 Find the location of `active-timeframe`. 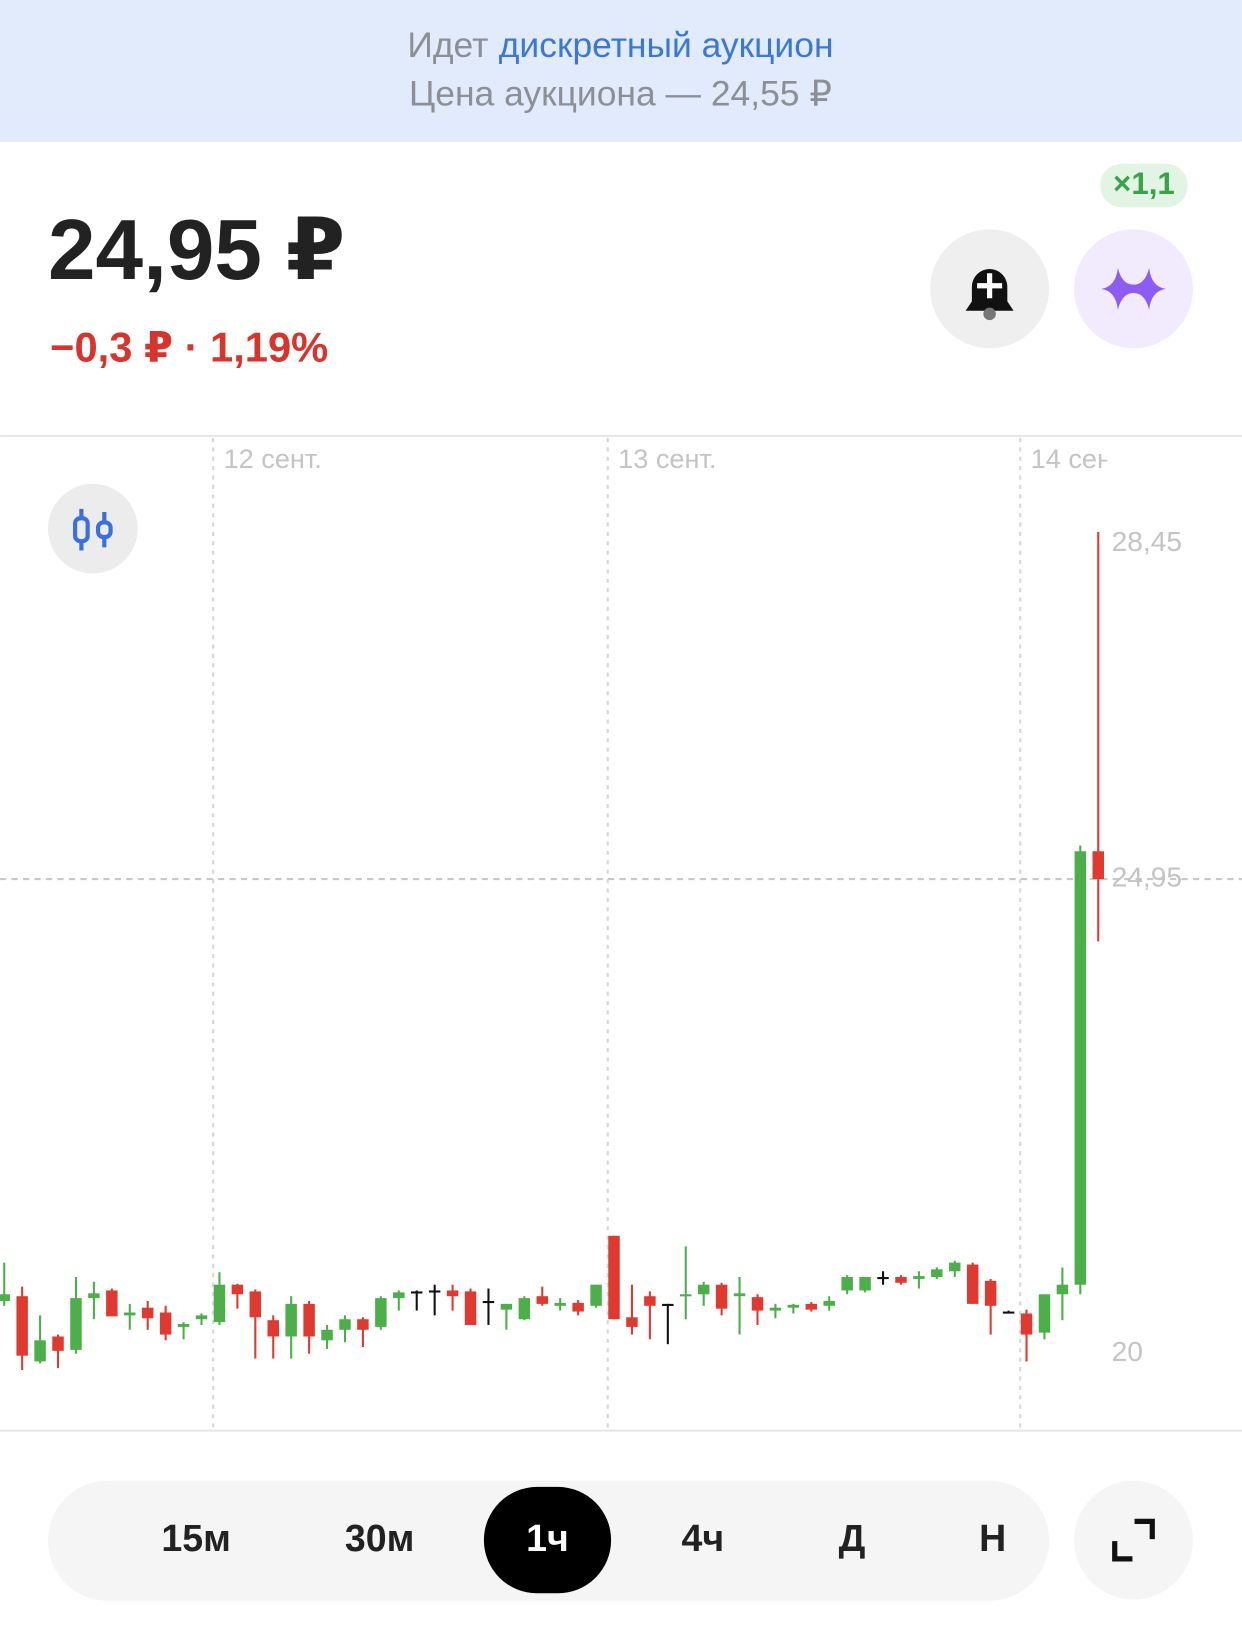

active-timeframe is located at coordinates (547, 1540).